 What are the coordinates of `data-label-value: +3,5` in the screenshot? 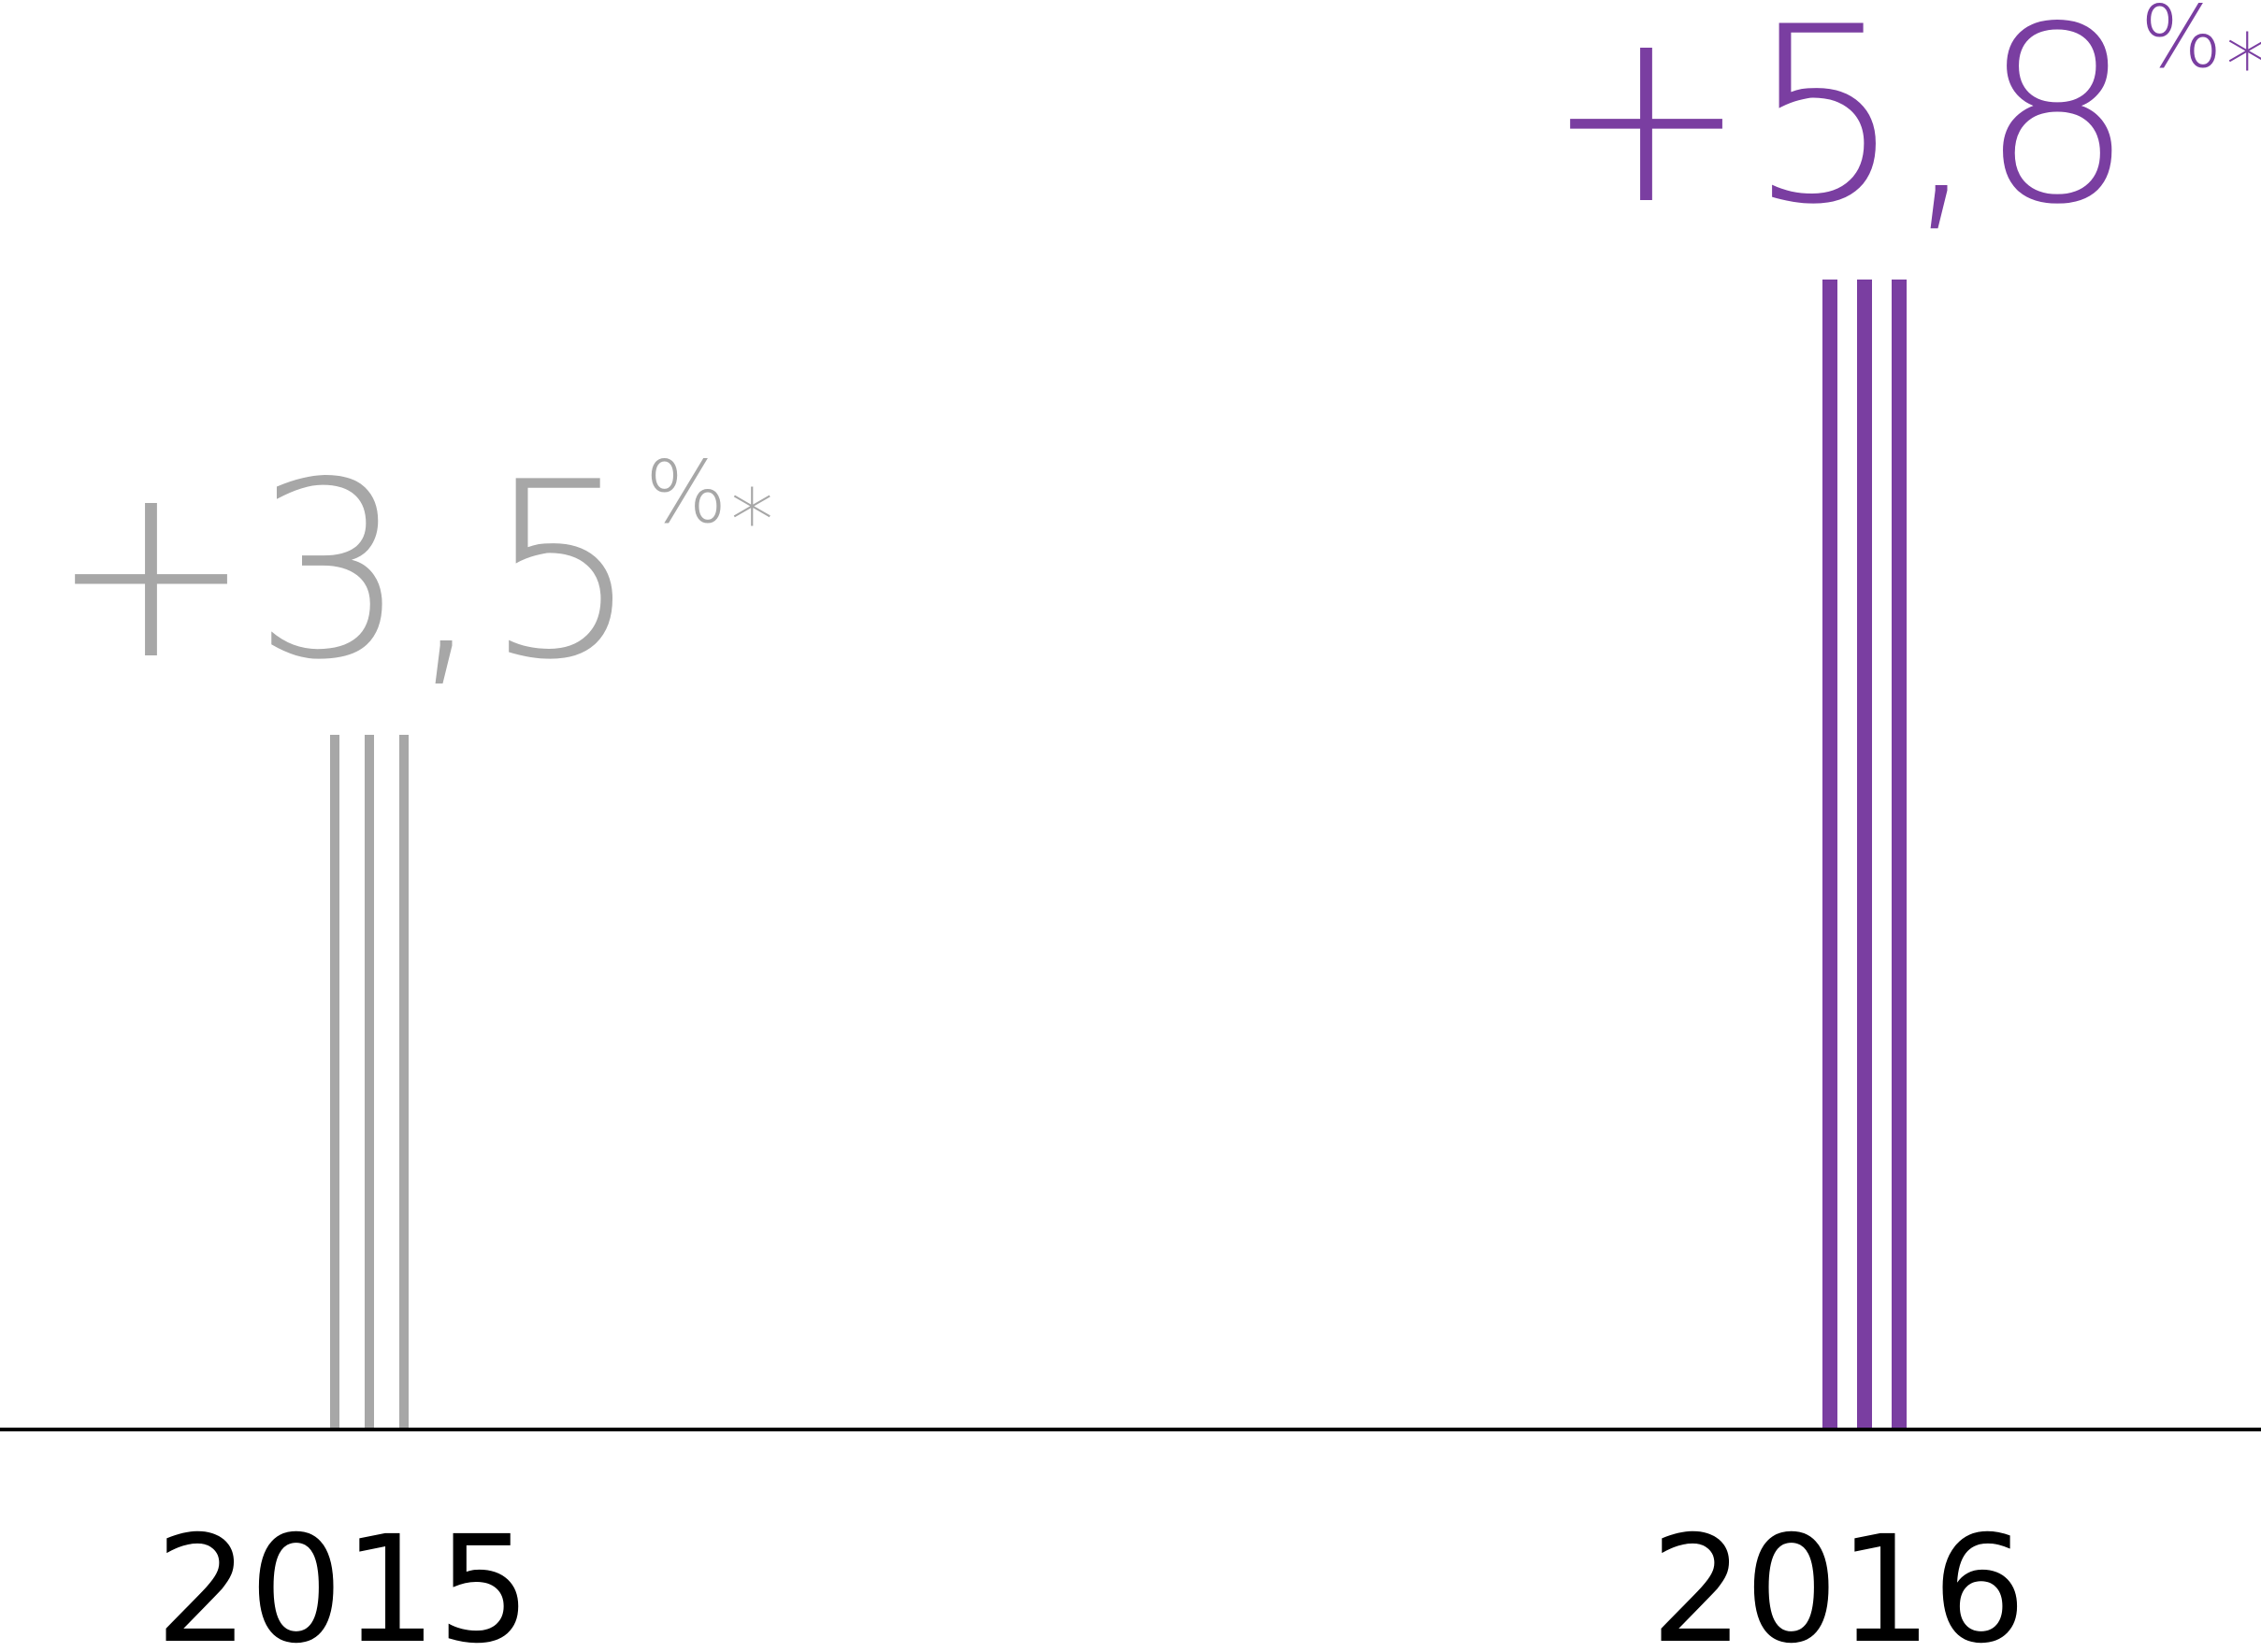 It's located at (345, 572).